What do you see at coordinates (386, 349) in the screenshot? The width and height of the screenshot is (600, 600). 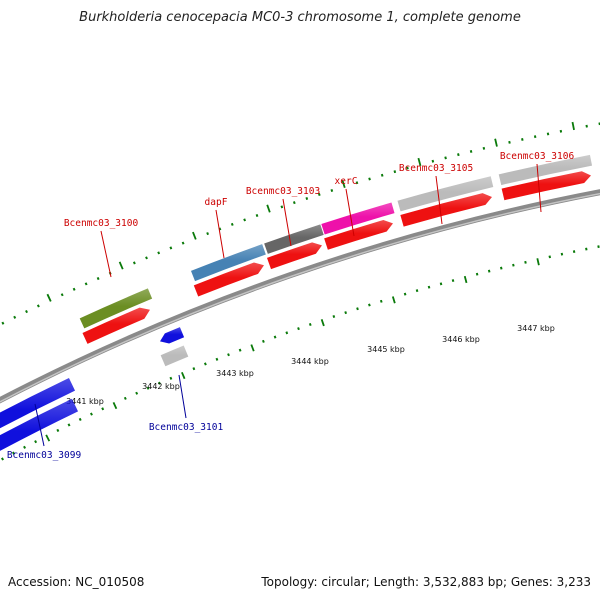 I see `kbp-tick-label: 3445 kbp` at bounding box center [386, 349].